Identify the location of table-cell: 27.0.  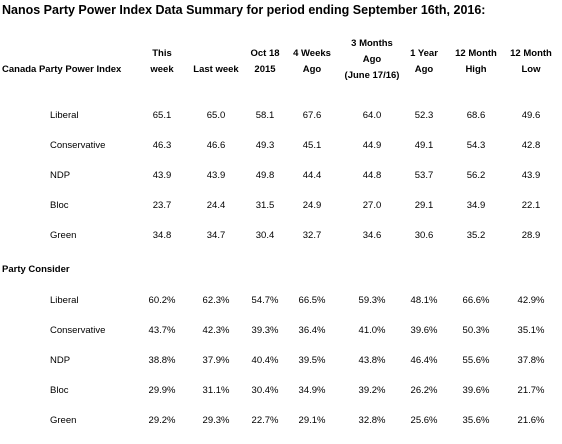
(372, 205).